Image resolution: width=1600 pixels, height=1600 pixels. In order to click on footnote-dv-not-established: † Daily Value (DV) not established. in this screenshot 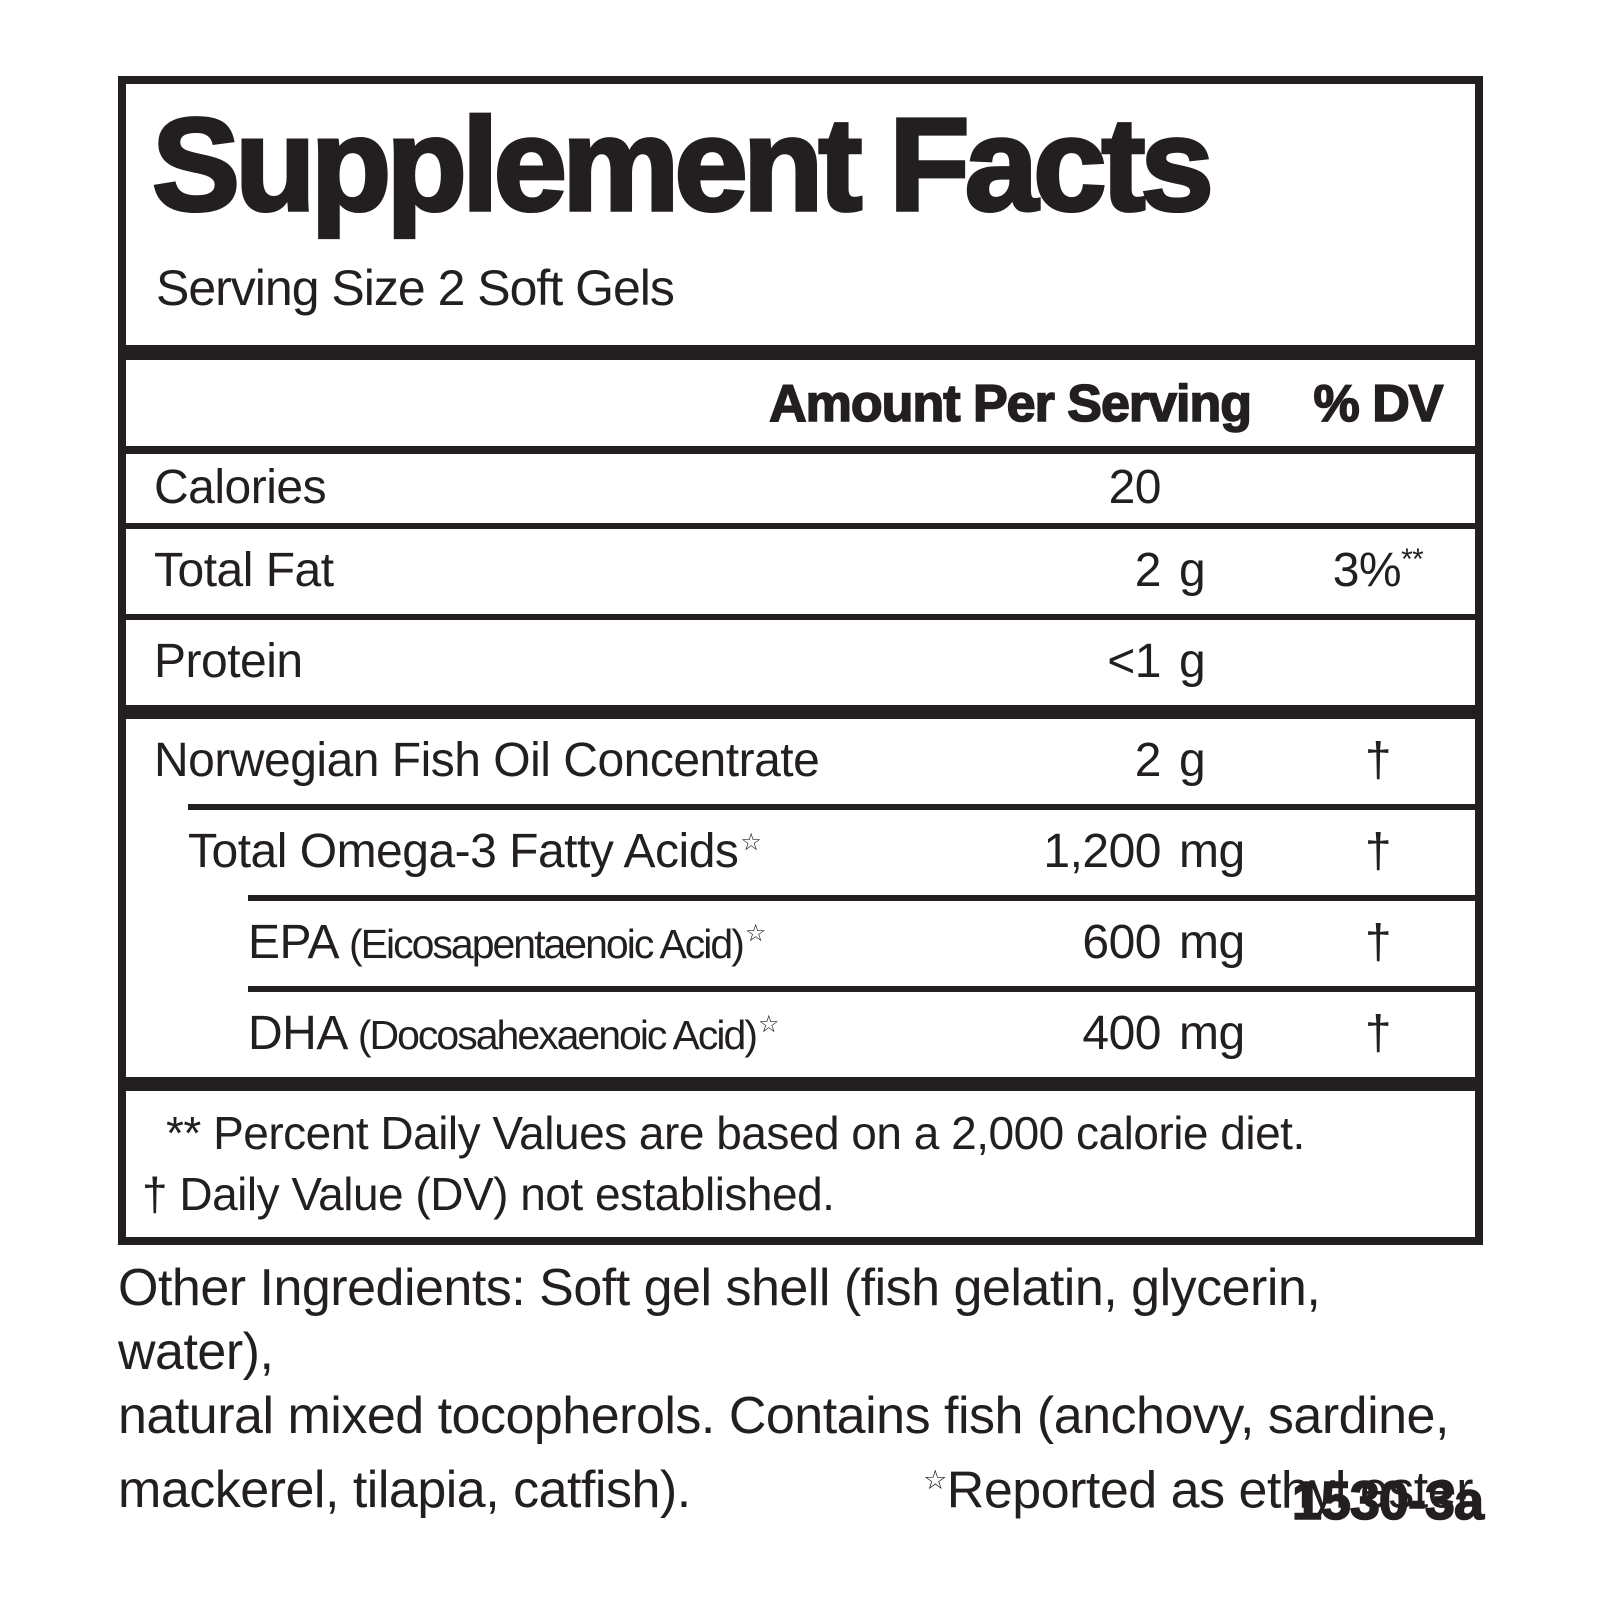, I will do `click(488, 1193)`.